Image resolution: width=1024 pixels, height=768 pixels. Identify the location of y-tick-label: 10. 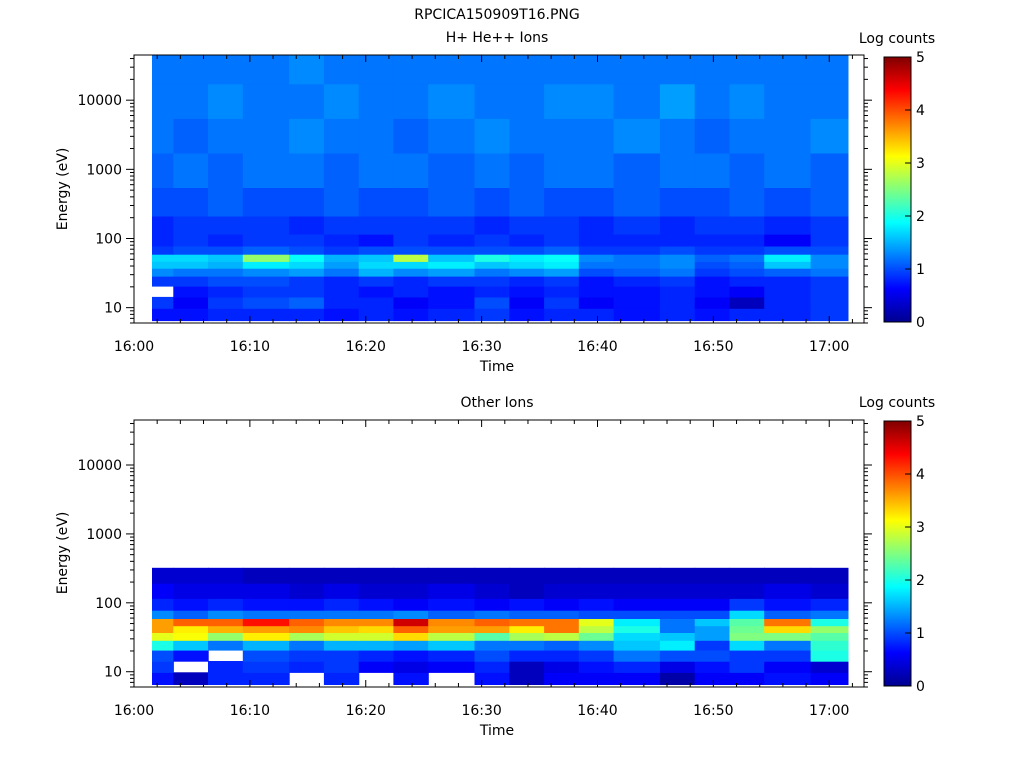
(113, 309).